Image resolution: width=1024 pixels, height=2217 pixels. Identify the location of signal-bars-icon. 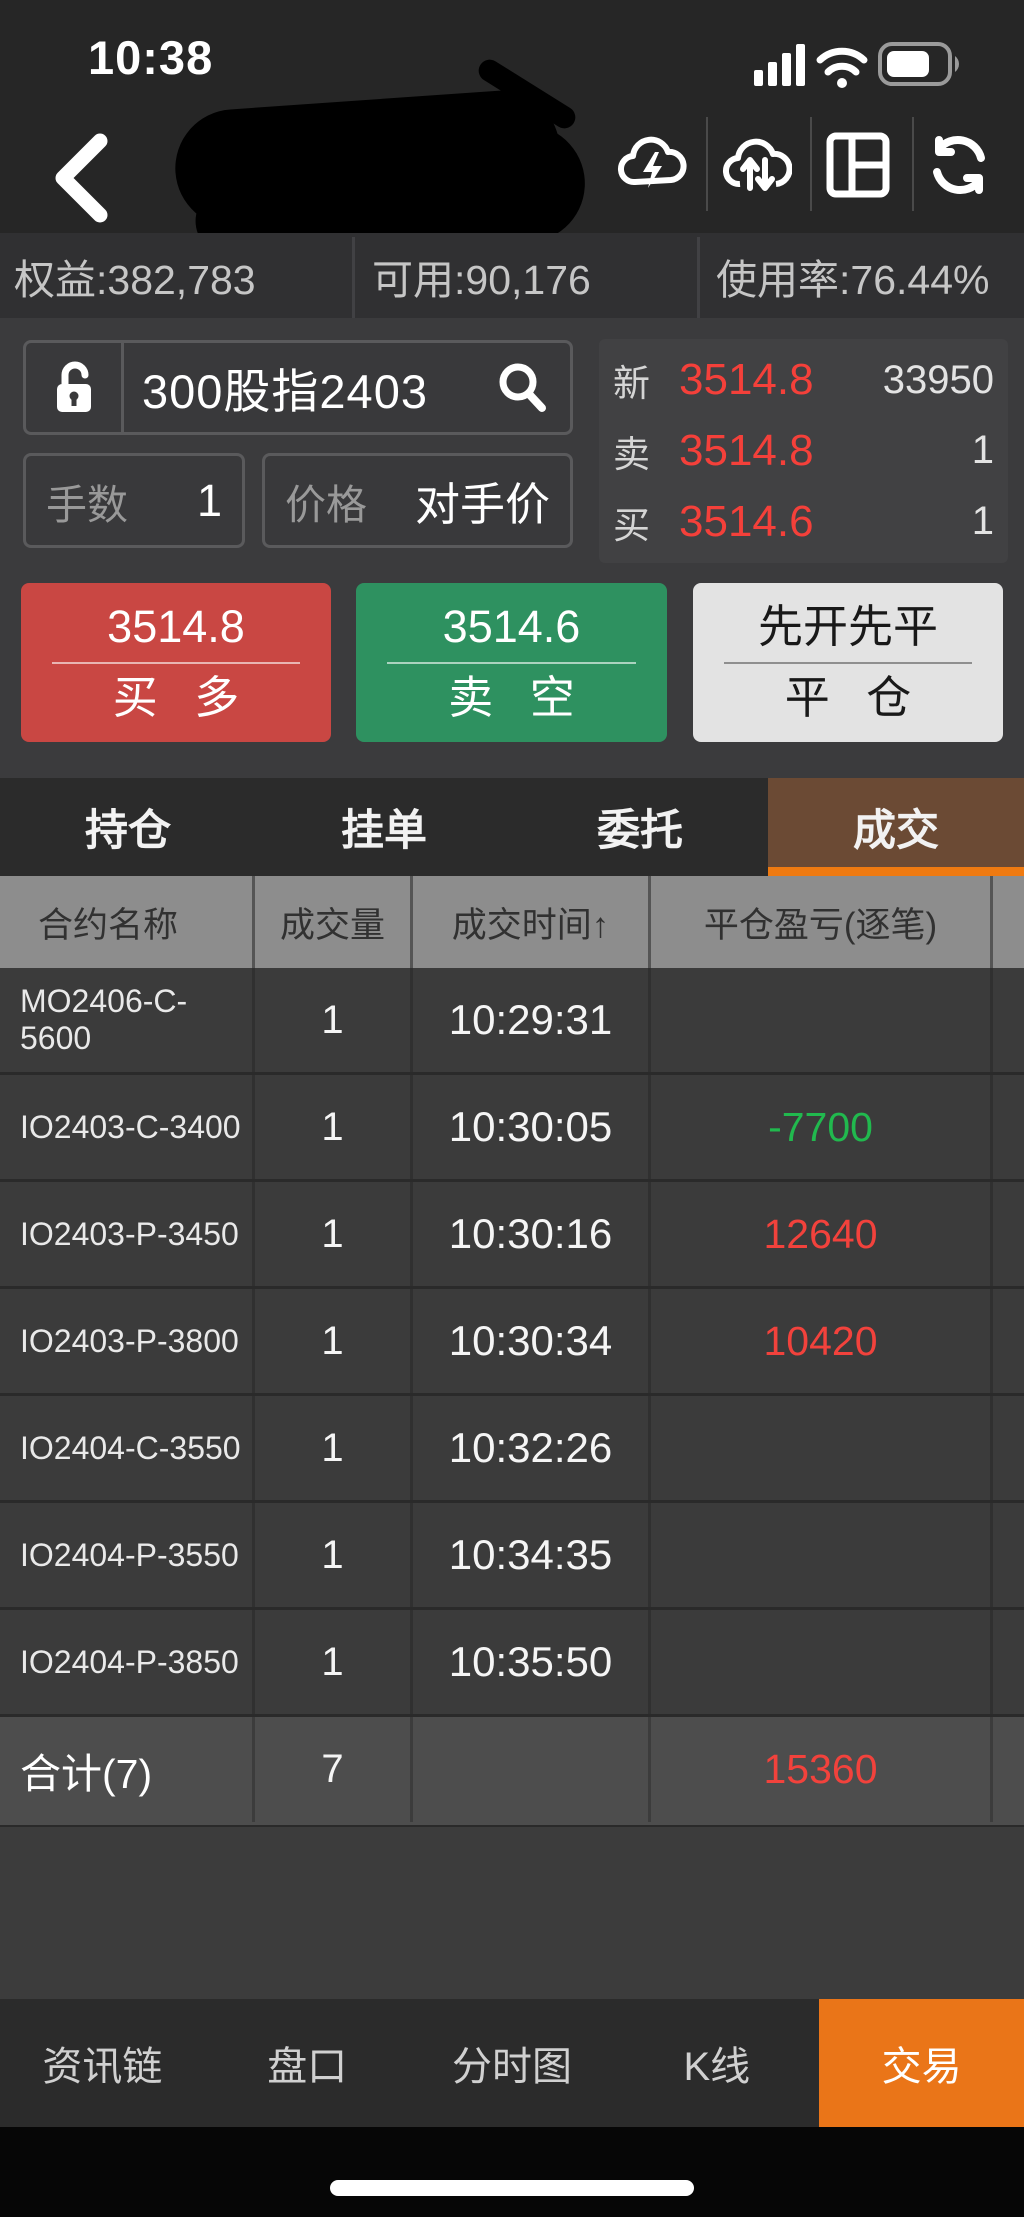
(779, 65).